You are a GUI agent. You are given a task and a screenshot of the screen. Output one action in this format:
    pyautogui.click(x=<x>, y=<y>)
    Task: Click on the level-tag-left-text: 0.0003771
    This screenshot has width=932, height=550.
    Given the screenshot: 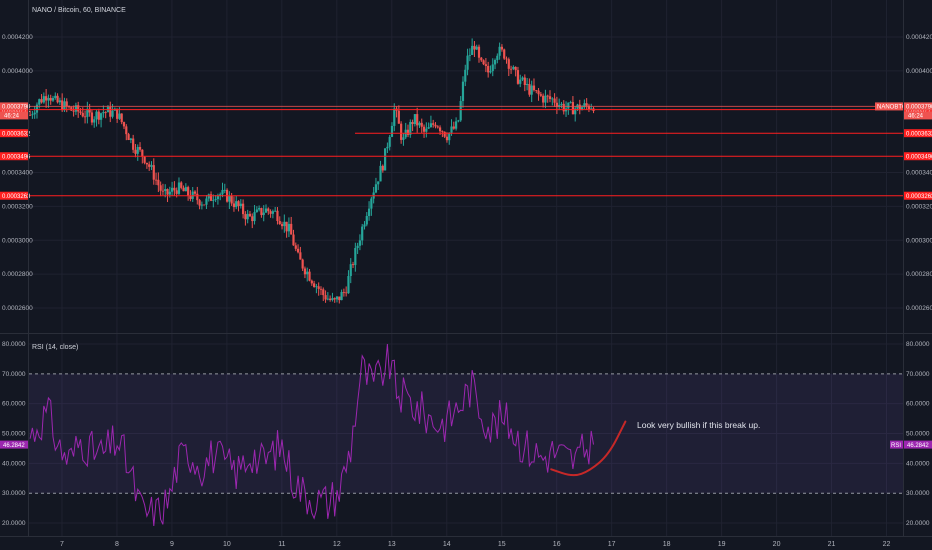 What is the action you would take?
    pyautogui.click(x=16, y=111)
    